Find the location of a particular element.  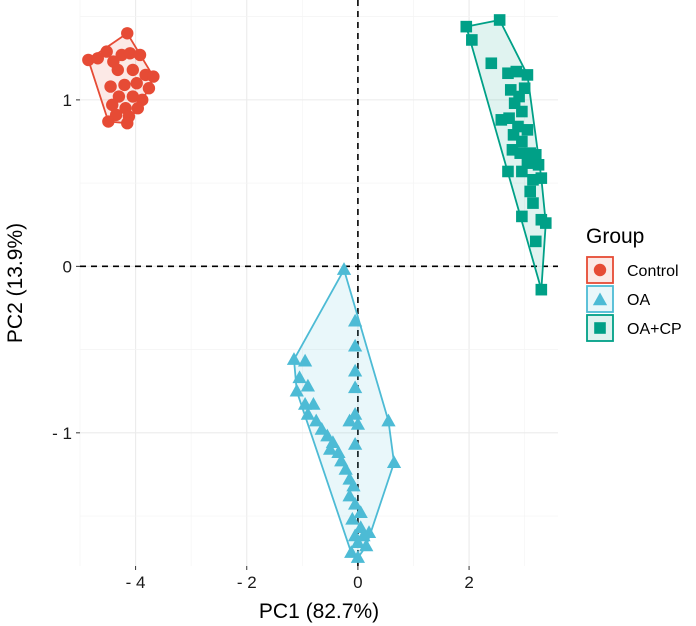

legend-label-control: Control is located at coordinates (653, 271).